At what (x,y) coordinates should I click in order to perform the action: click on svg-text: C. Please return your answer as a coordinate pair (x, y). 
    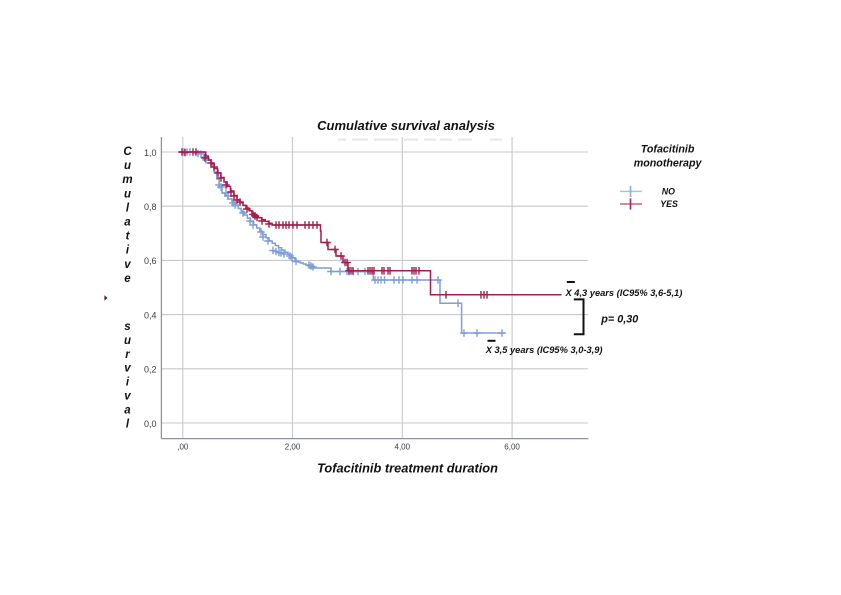
    Looking at the image, I should click on (127, 152).